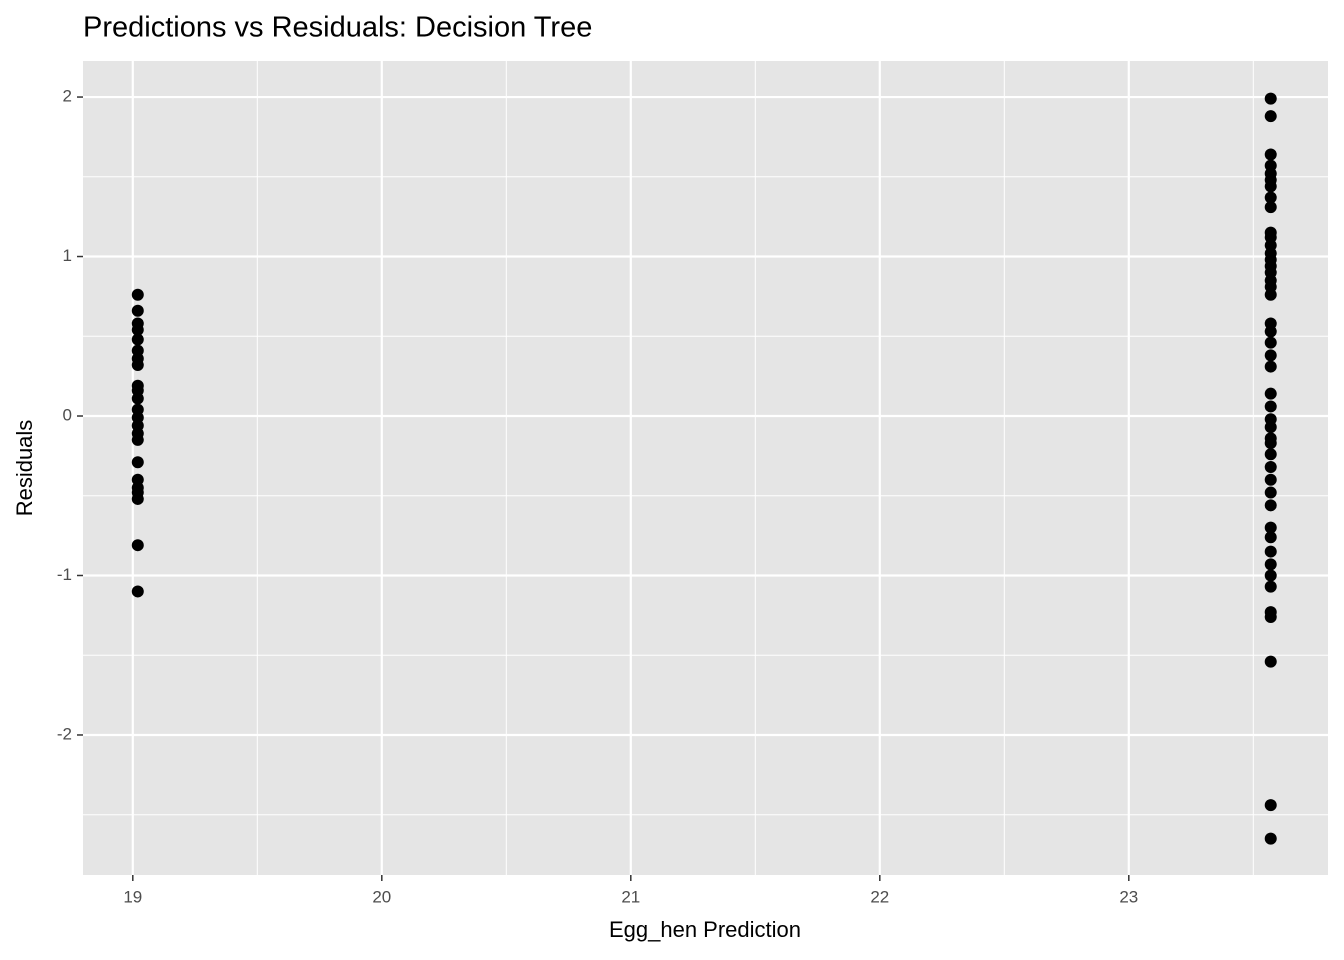 Image resolution: width=1344 pixels, height=960 pixels. Describe the element at coordinates (67, 96) in the screenshot. I see `y-tick-label: 2` at that location.